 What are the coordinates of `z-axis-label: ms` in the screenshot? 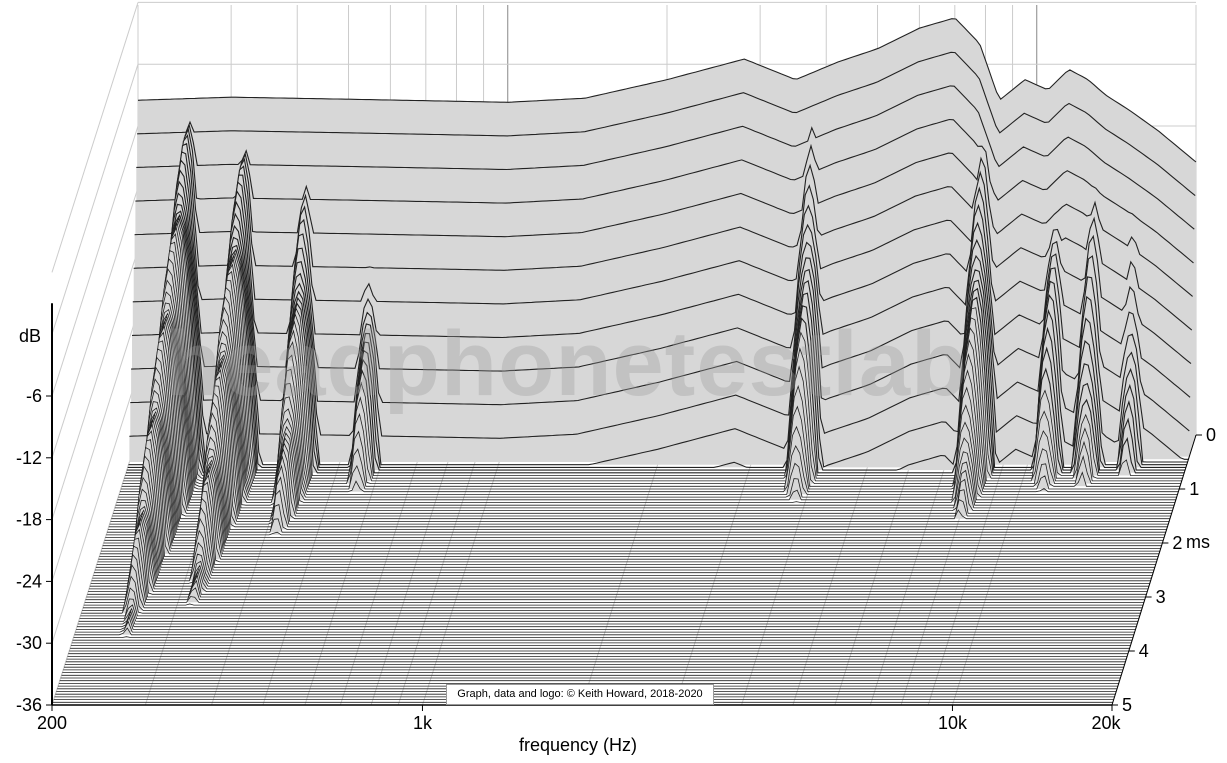 It's located at (1198, 542).